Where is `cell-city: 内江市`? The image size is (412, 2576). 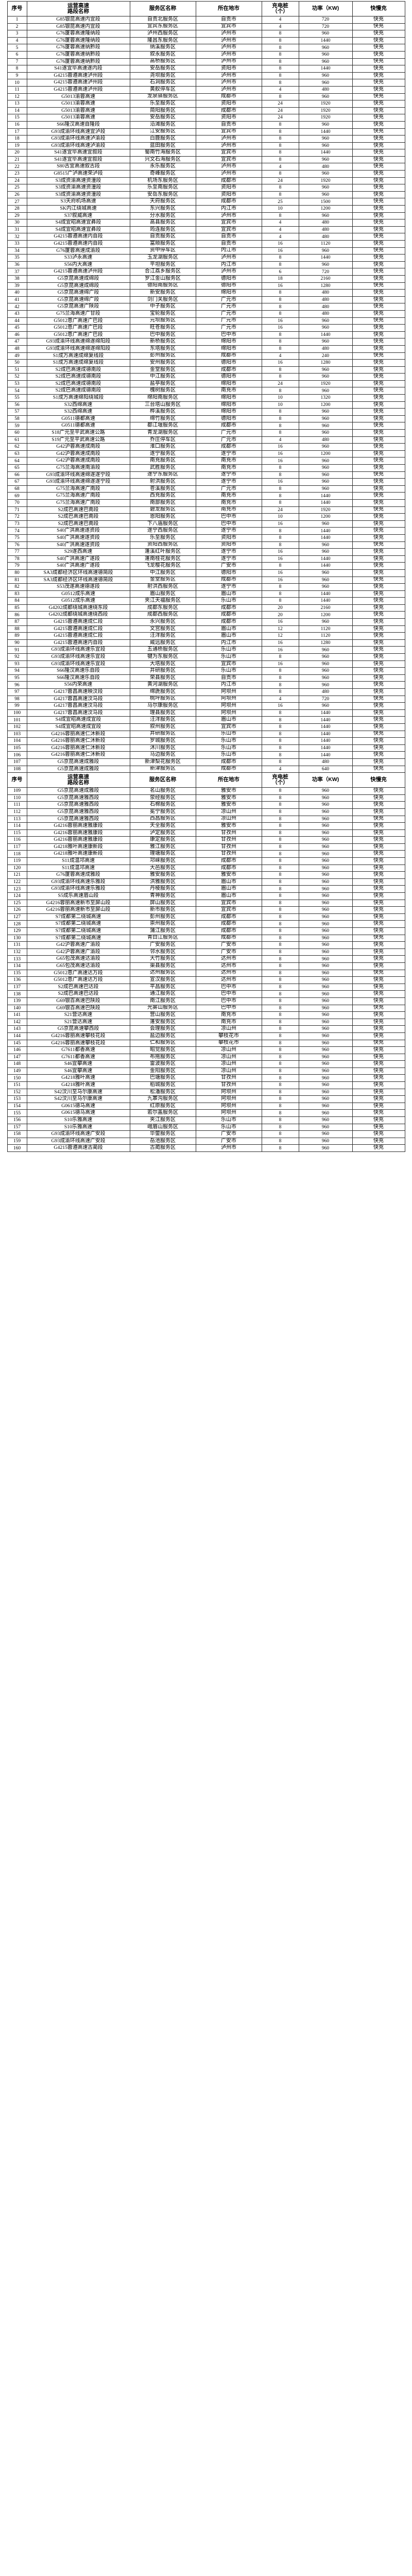 cell-city: 内江市 is located at coordinates (228, 209).